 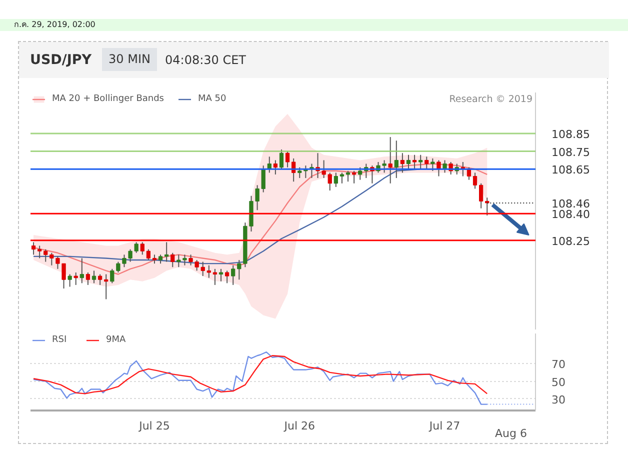 I want to click on text: ก.ค. 29, 2019, 02:00, so click(x=54, y=24).